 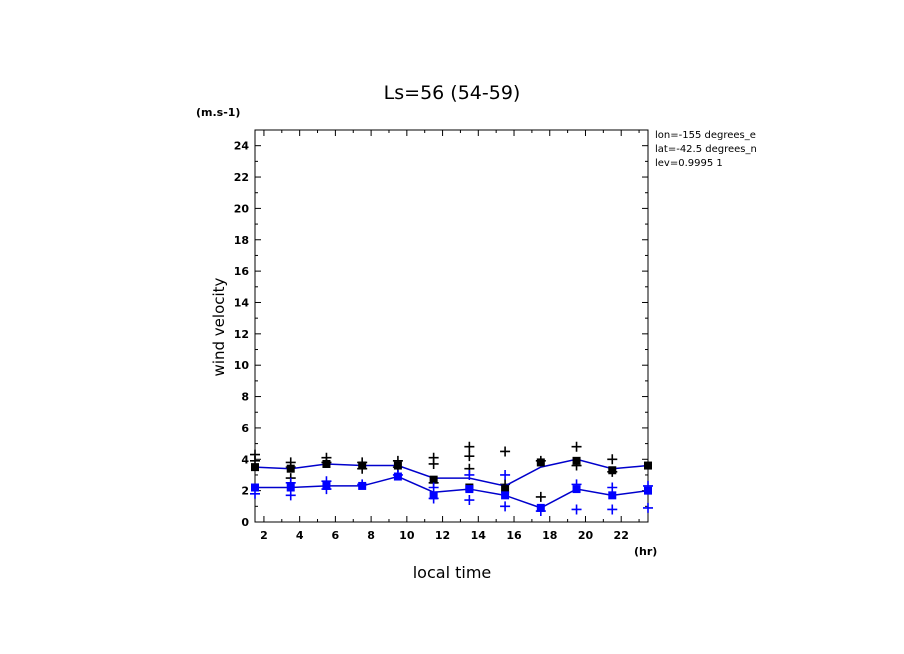 I want to click on y-tick-label: 8, so click(x=245, y=397).